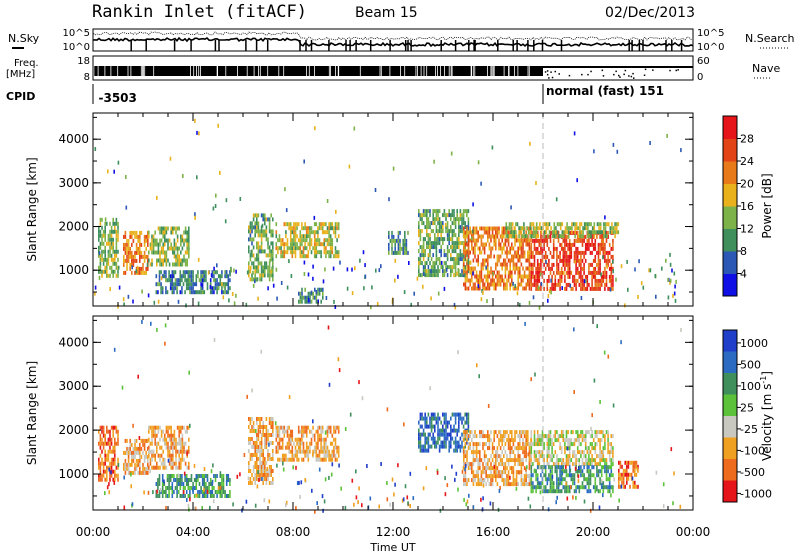  Describe the element at coordinates (20, 96) in the screenshot. I see `cpid-label: CPID` at that location.